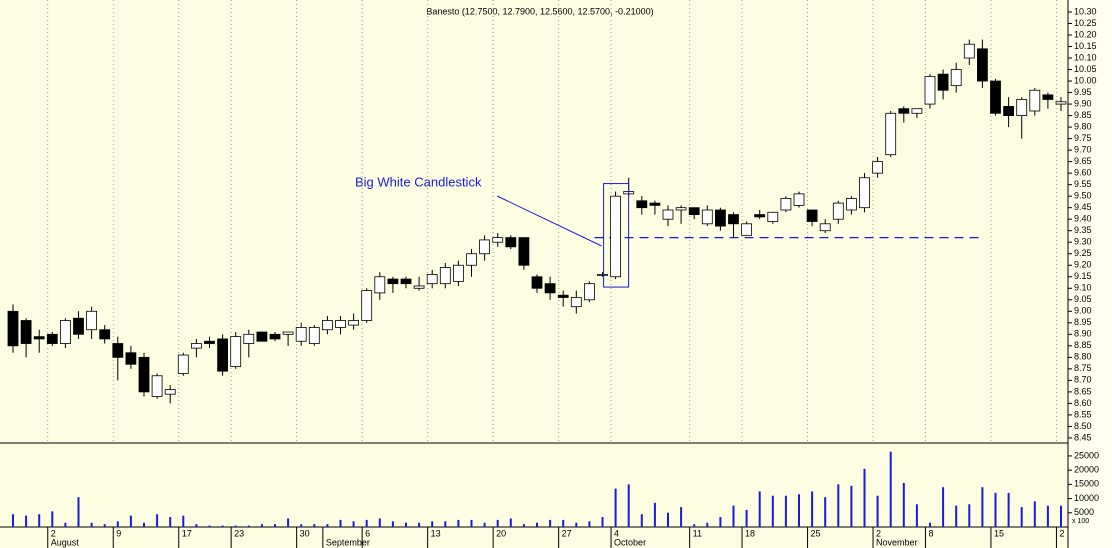 The width and height of the screenshot is (1112, 548). What do you see at coordinates (239, 533) in the screenshot?
I see `x-tick-label: 23` at bounding box center [239, 533].